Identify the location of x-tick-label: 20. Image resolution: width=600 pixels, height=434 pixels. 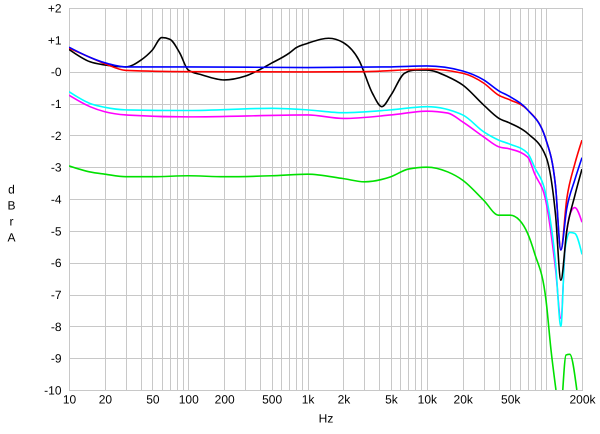
(105, 399).